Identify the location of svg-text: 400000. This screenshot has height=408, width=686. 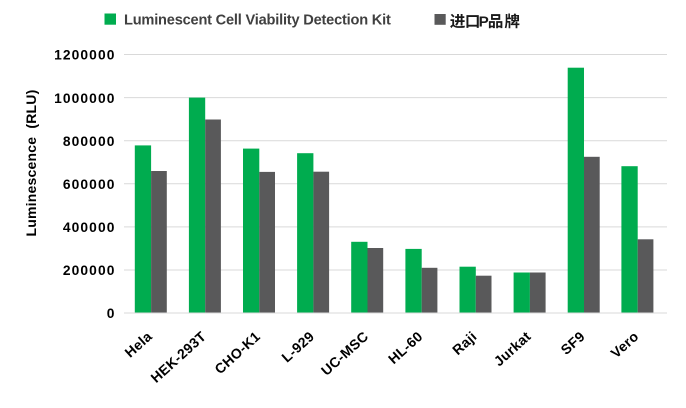
(89, 227).